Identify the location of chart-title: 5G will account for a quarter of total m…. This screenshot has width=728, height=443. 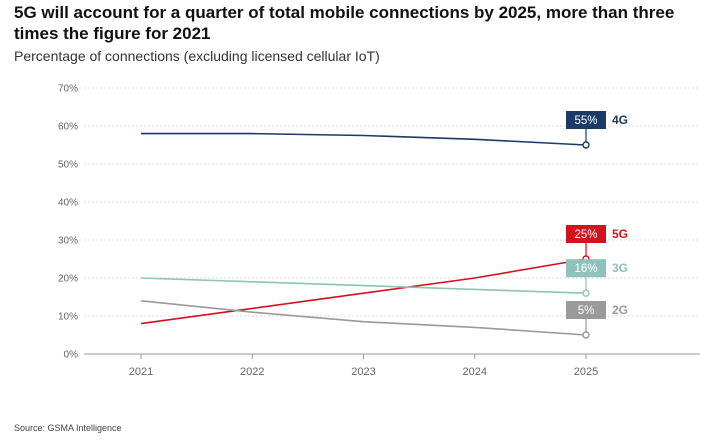
(344, 23).